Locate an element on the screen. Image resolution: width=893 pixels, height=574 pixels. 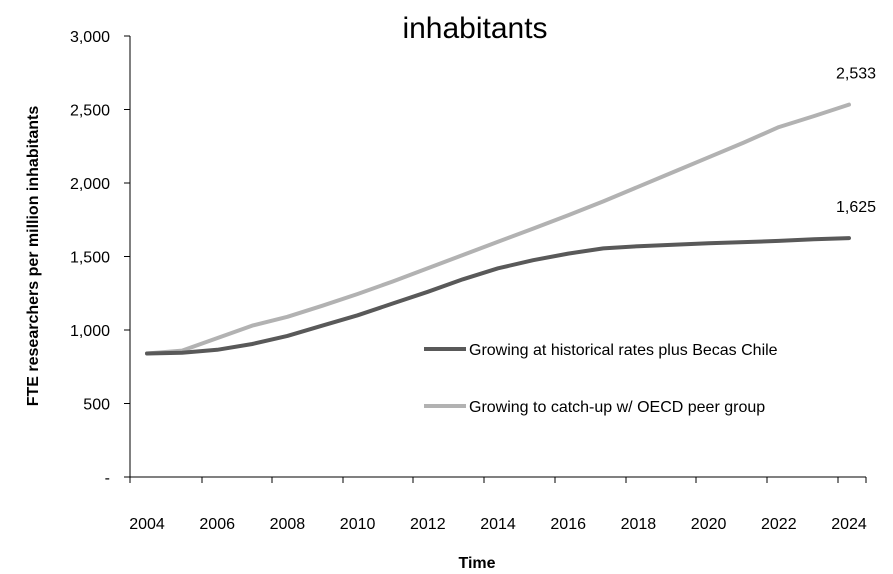
y-tick-label: 500 is located at coordinates (96, 405).